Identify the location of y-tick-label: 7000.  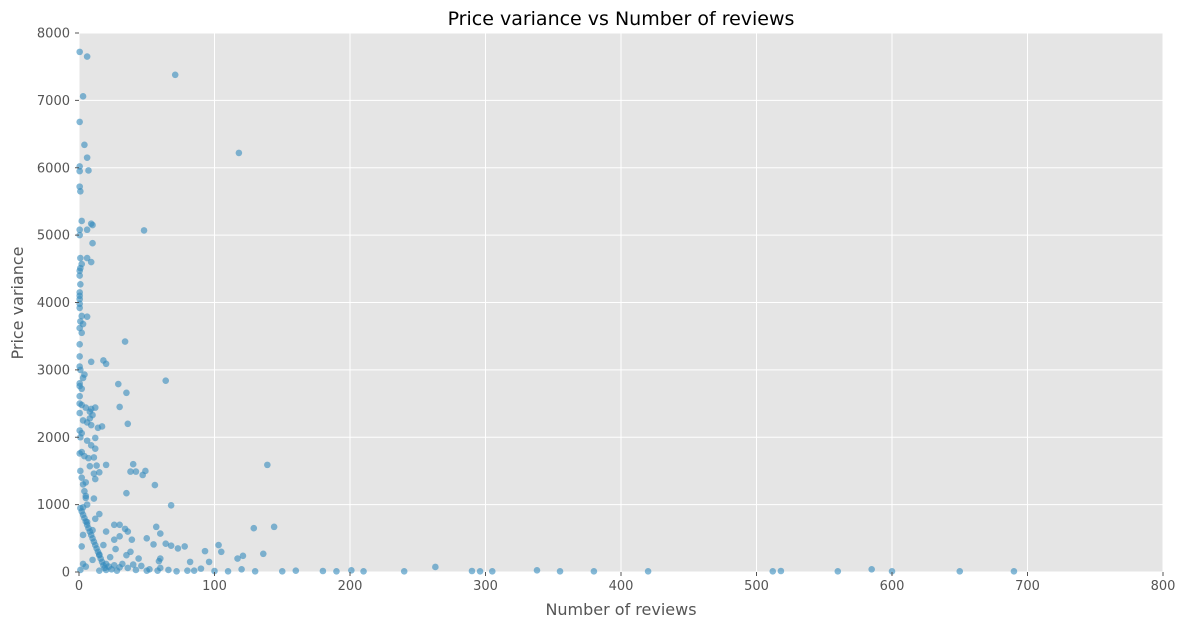
(53, 101).